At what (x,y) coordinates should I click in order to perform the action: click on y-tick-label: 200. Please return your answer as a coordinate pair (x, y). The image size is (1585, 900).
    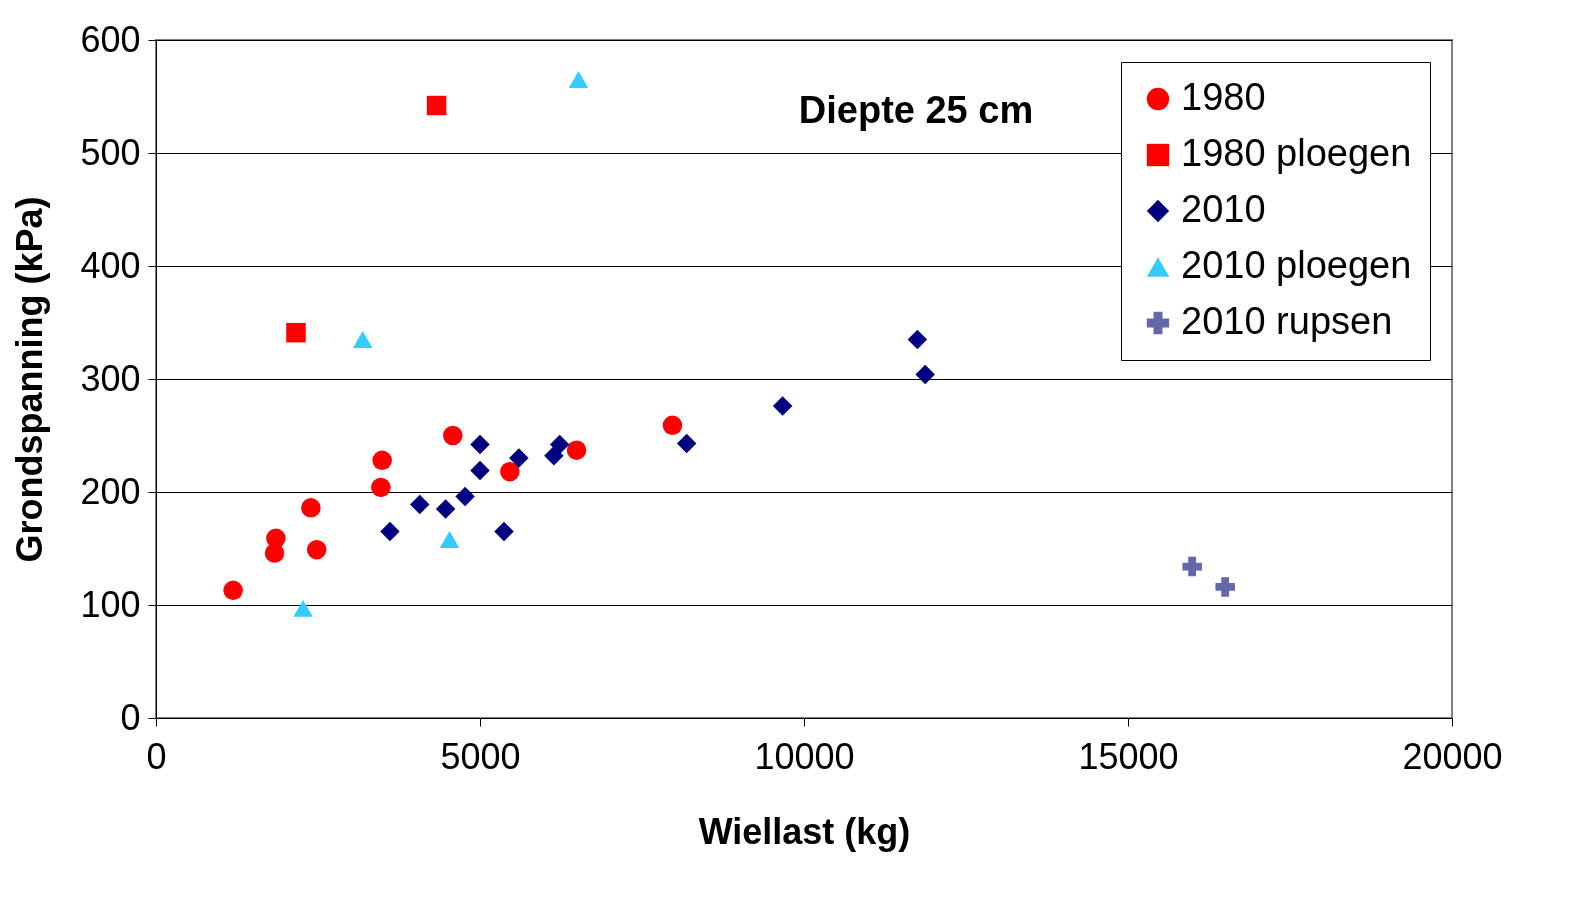
    Looking at the image, I should click on (110, 491).